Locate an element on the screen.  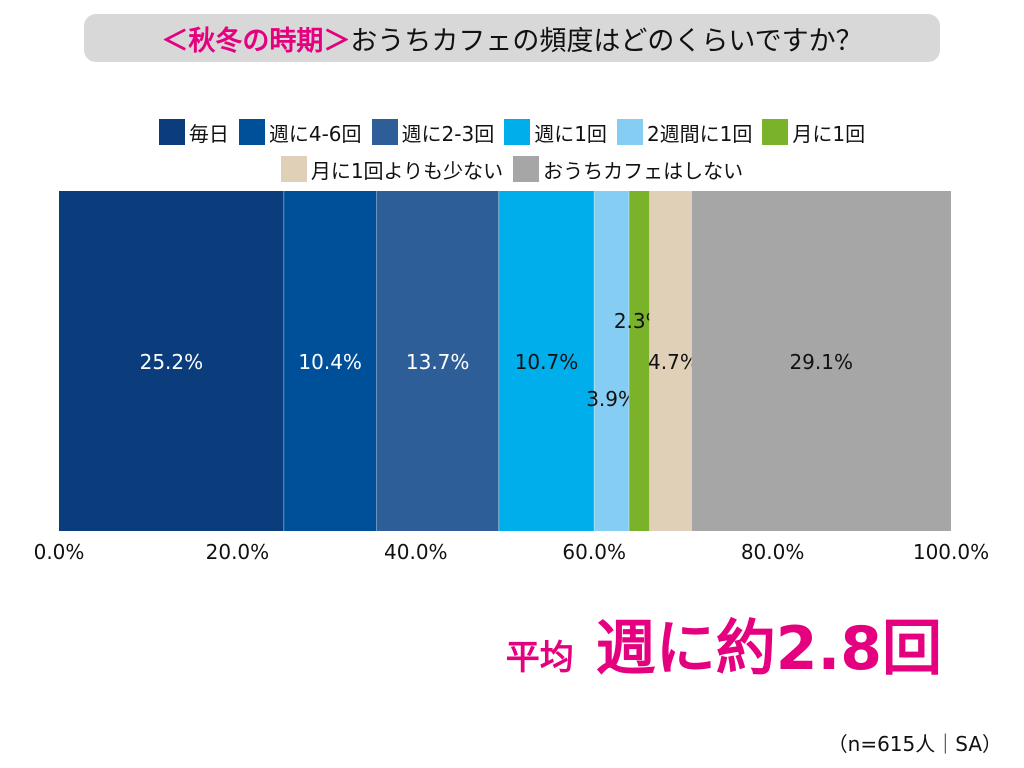
legend-item: 週に2-3回 is located at coordinates (433, 132).